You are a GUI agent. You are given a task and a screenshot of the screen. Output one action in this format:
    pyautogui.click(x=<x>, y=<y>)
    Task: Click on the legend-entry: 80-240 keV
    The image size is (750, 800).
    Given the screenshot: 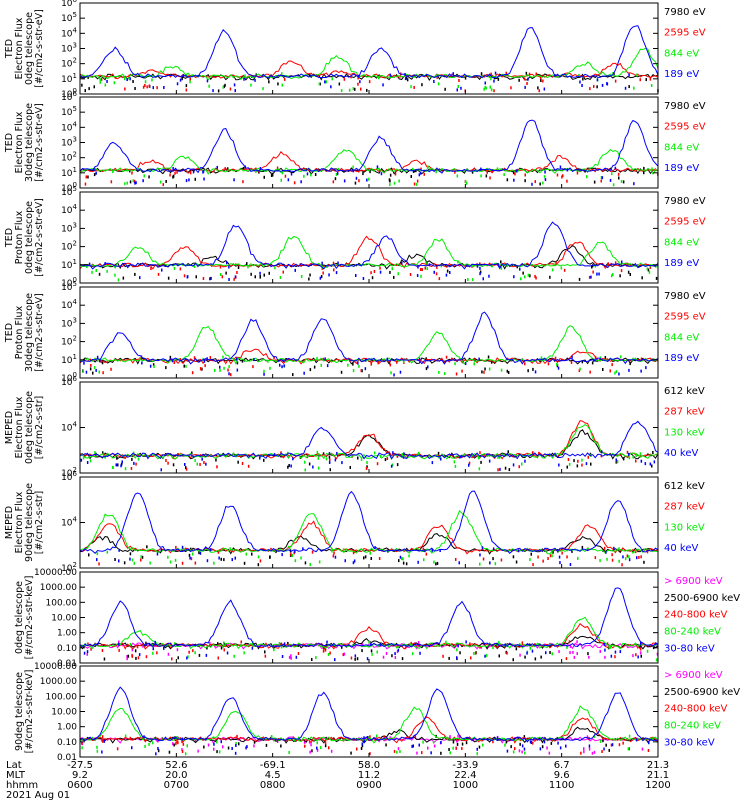 What is the action you would take?
    pyautogui.click(x=692, y=632)
    